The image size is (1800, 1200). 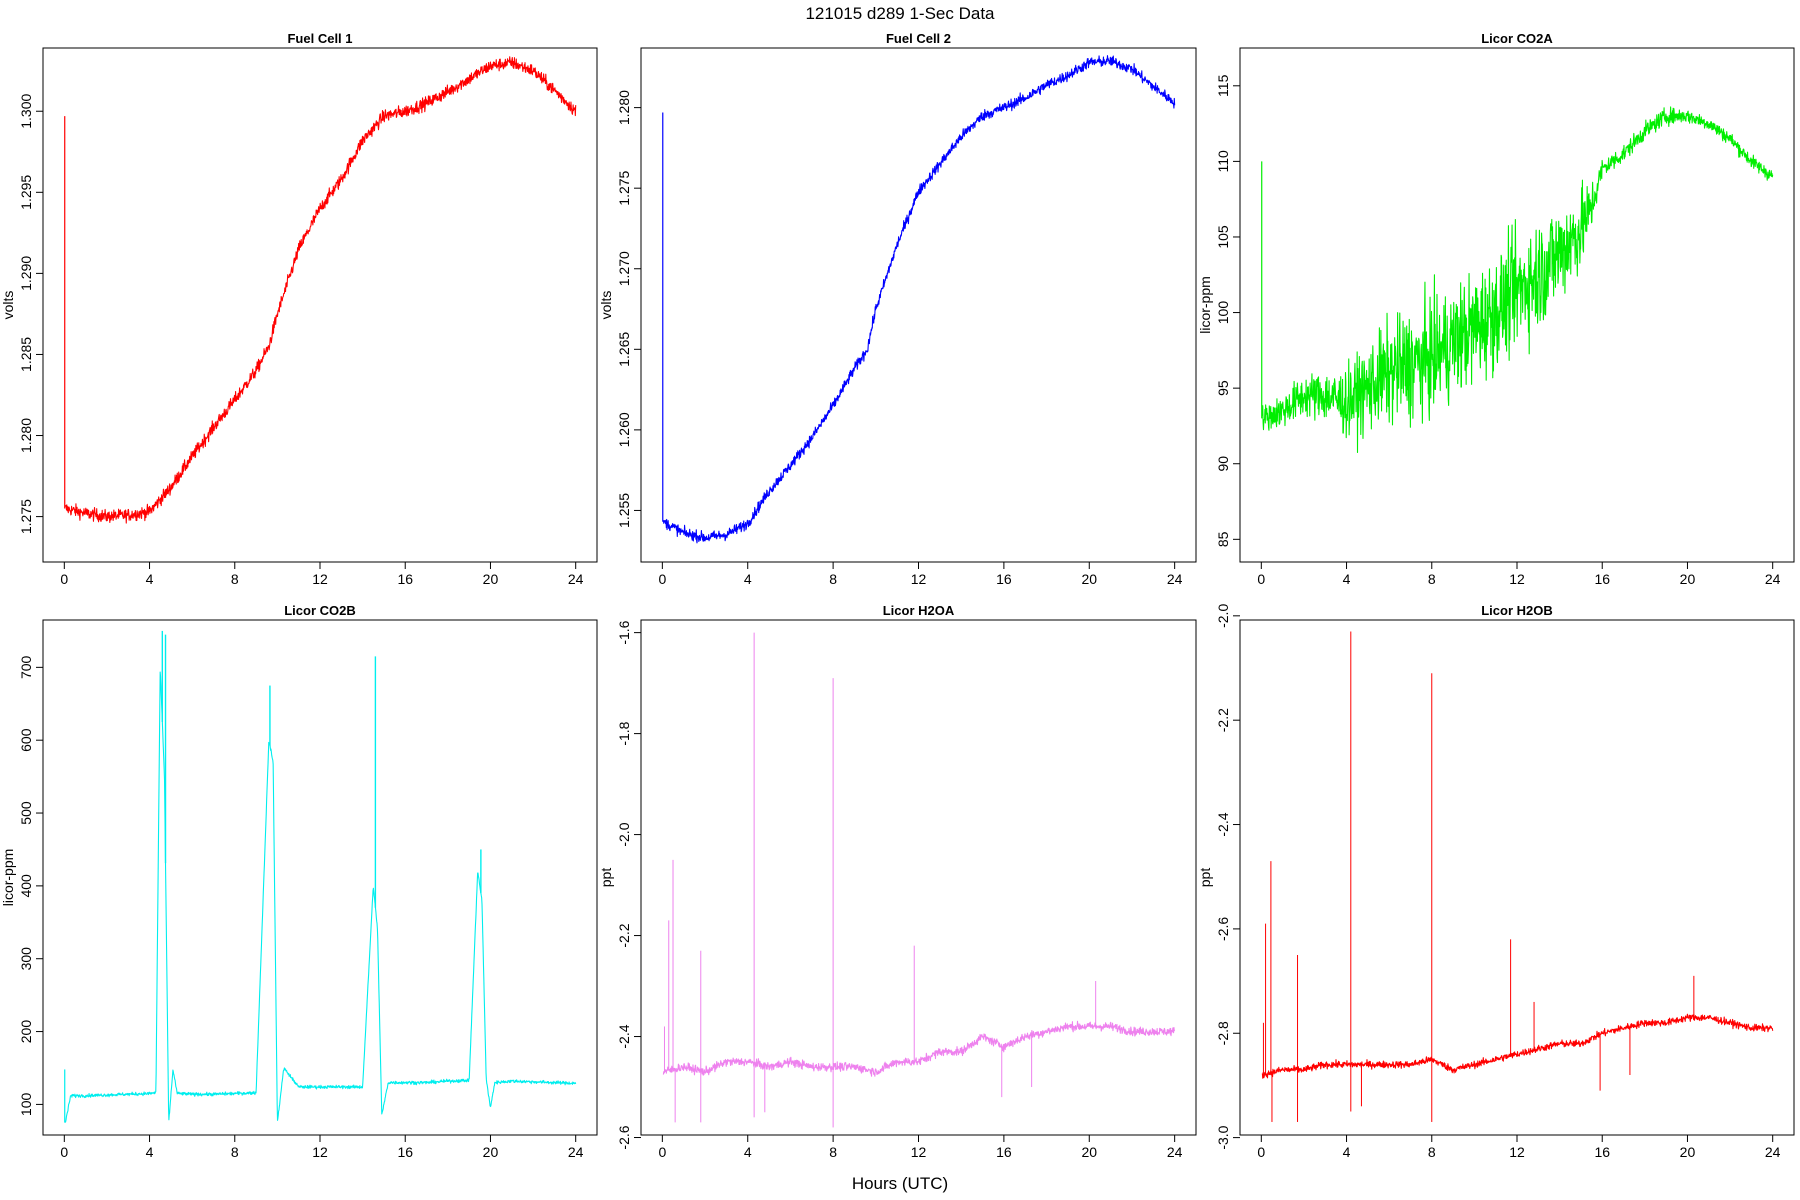 What do you see at coordinates (26, 1032) in the screenshot?
I see `y-tick-label: 200` at bounding box center [26, 1032].